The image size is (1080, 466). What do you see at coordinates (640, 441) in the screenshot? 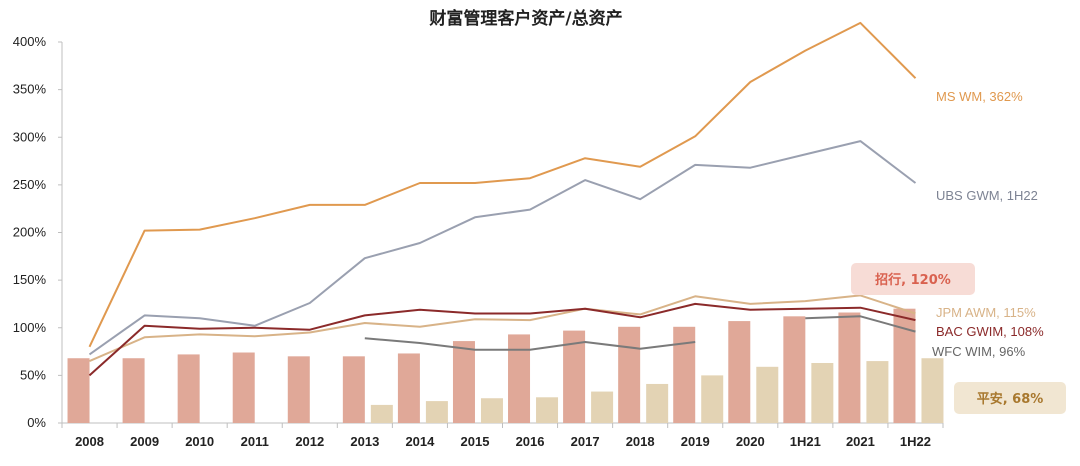
I see `x-tick-label: 2018` at bounding box center [640, 441].